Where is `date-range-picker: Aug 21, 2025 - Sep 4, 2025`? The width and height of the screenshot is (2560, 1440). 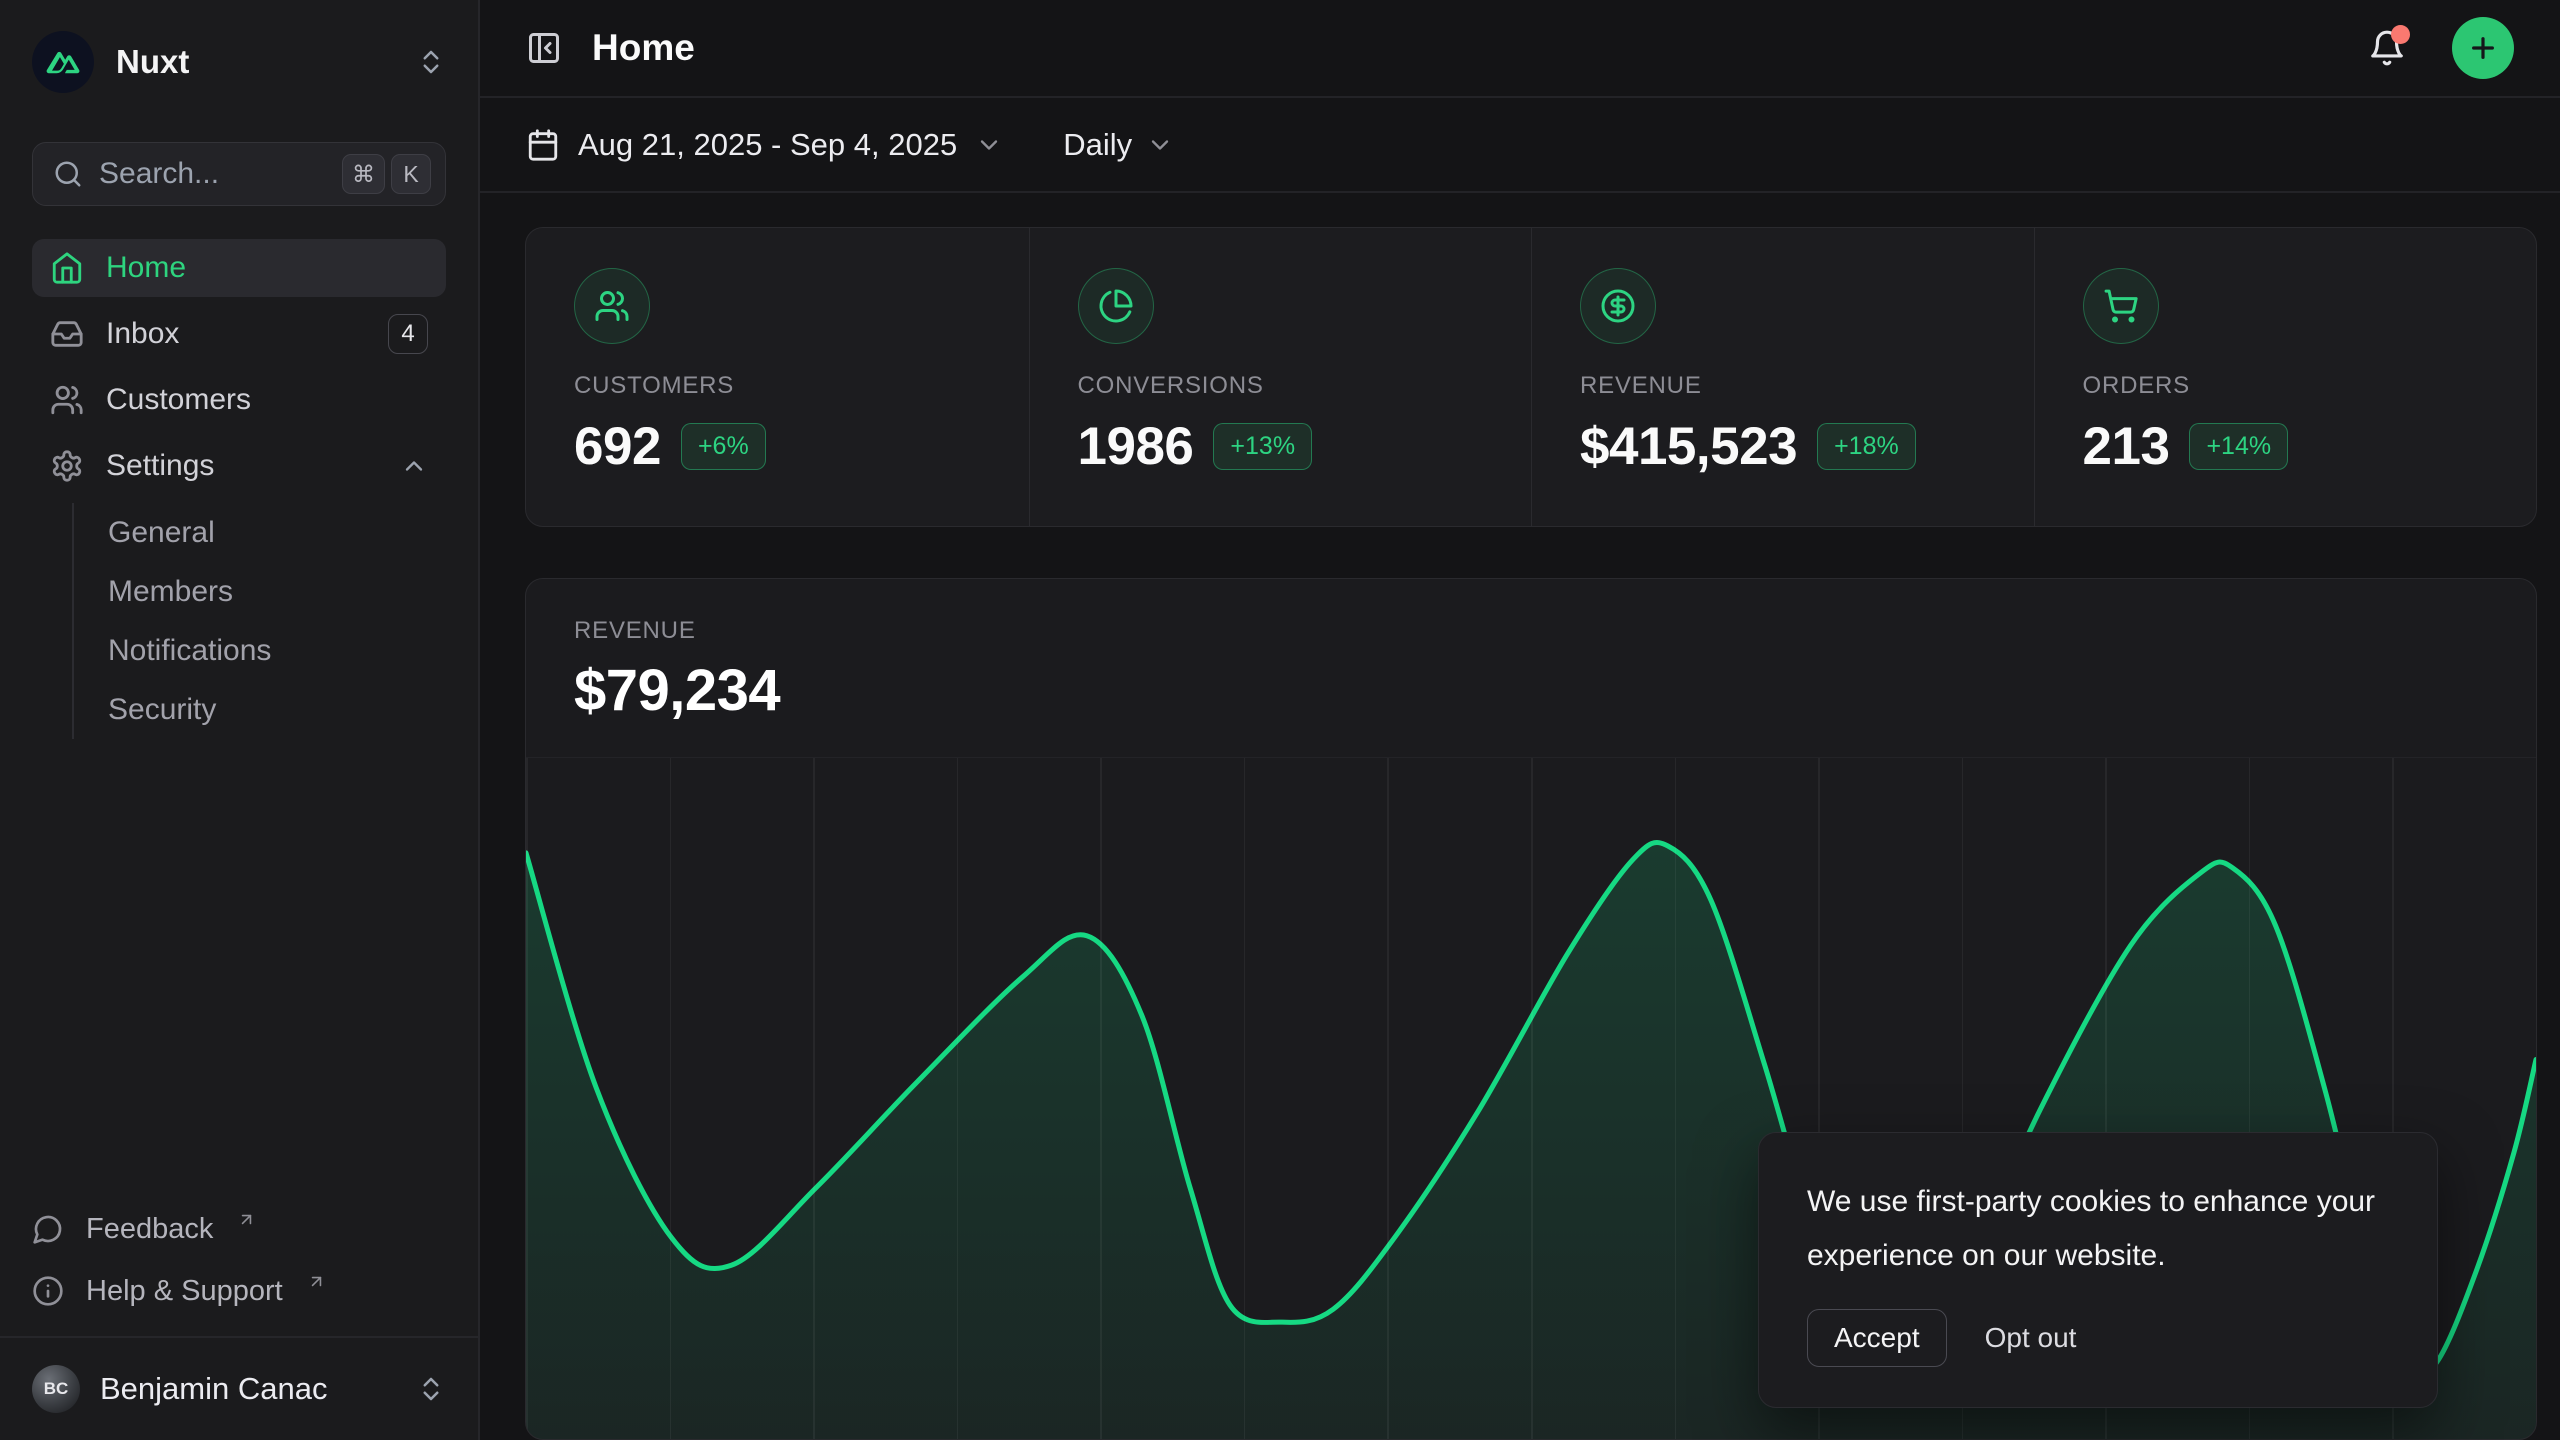
date-range-picker: Aug 21, 2025 - Sep 4, 2025 is located at coordinates (764, 145).